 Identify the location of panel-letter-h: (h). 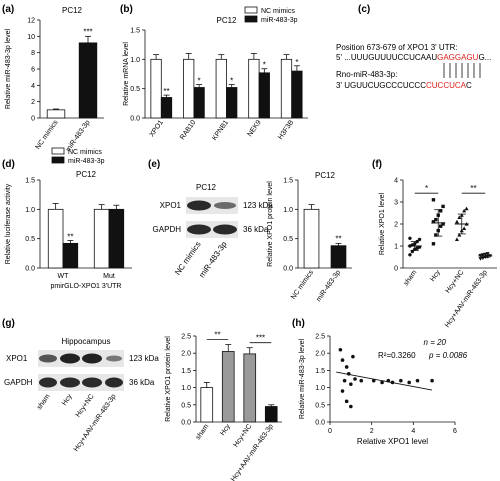
(298, 323).